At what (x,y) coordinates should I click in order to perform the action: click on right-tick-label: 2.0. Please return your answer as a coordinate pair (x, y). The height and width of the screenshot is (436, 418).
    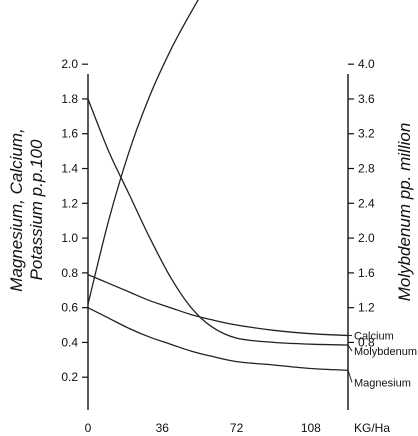
    Looking at the image, I should click on (366, 238).